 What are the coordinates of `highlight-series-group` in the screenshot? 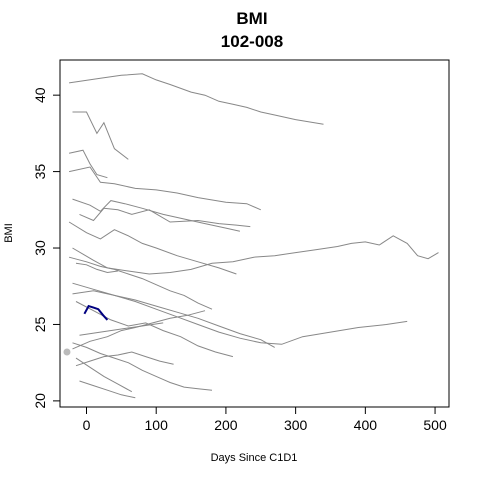 It's located at (86, 330).